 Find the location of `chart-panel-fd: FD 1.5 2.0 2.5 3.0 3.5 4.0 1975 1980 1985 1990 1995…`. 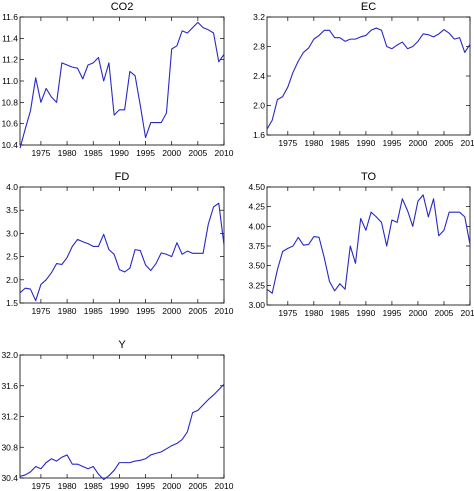

chart-panel-fd: FD 1.5 2.0 2.5 3.0 3.5 4.0 1975 1980 1985 1990 1995… is located at coordinates (120, 243).